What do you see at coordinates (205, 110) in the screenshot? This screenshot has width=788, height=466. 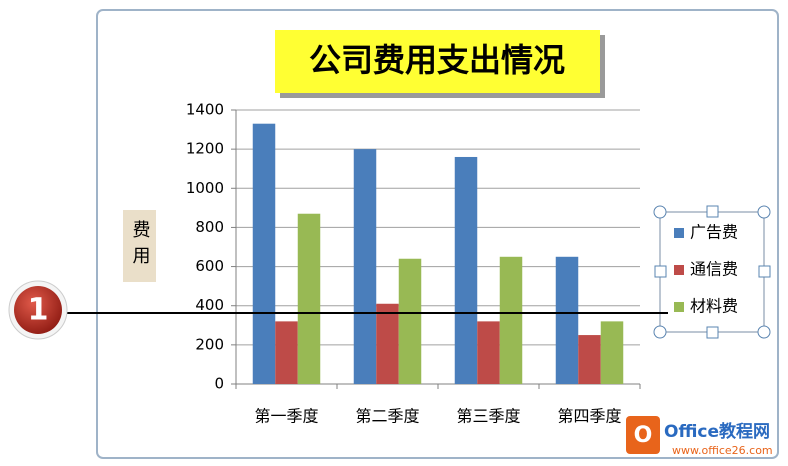 I see `y-tick-label: 1400` at bounding box center [205, 110].